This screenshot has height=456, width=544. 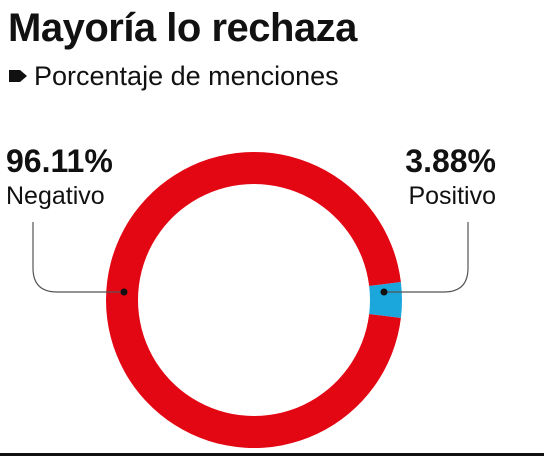 I want to click on leader-line-positivo, so click(x=426, y=257).